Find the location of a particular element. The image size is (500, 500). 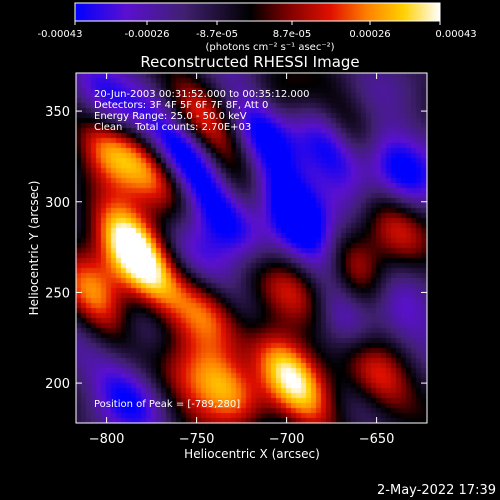

x-tick-labels: −800 −750 −700 −650 is located at coordinates (242, 439).